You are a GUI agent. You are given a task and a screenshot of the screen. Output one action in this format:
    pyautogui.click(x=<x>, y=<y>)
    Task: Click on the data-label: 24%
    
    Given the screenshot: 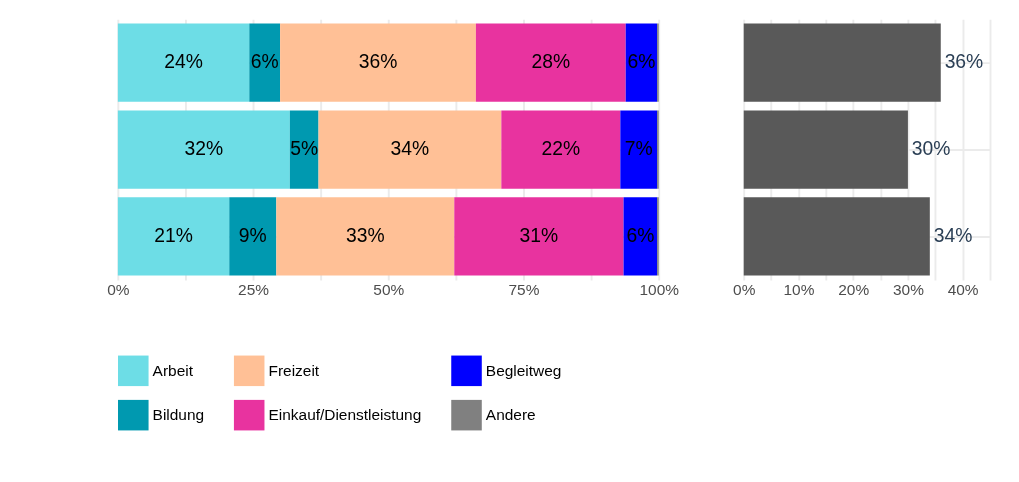 What is the action you would take?
    pyautogui.click(x=183, y=62)
    